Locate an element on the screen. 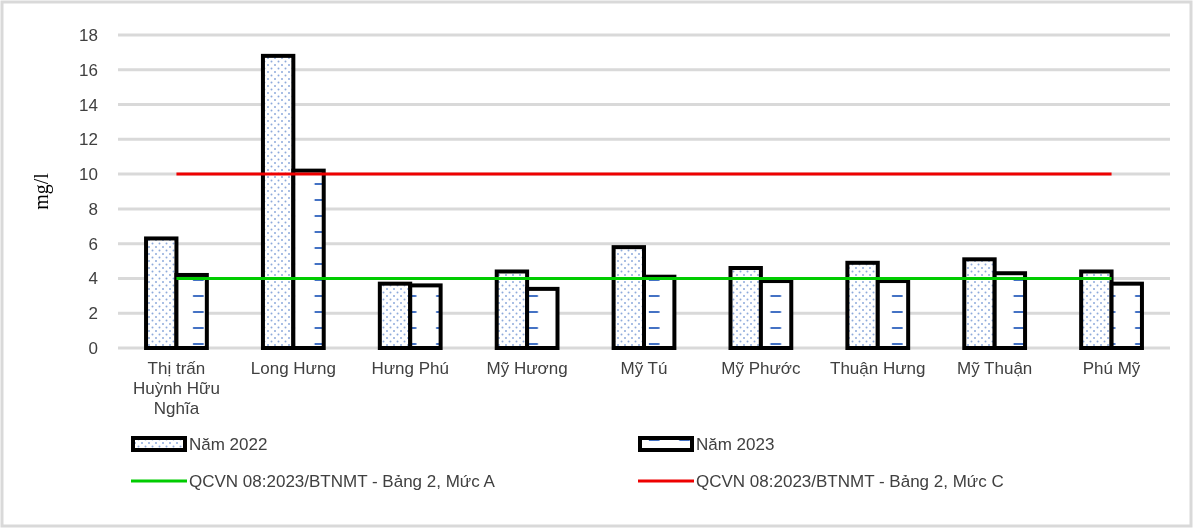  x-tick-label: Mỹ Hương is located at coordinates (527, 368).